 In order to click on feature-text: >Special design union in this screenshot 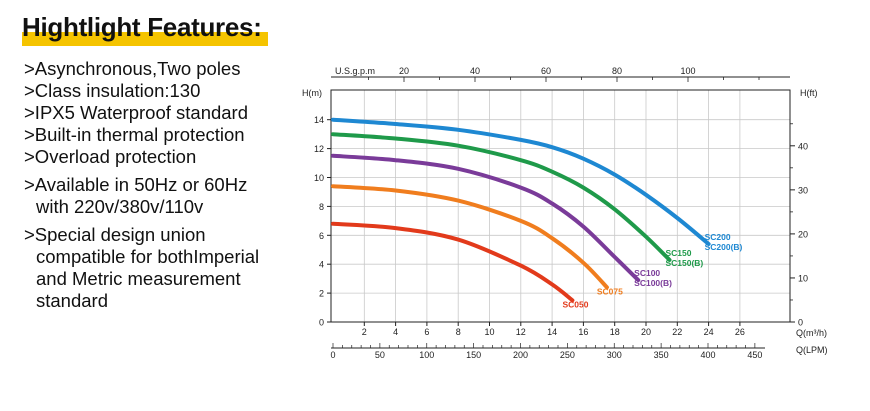, I will do `click(115, 234)`.